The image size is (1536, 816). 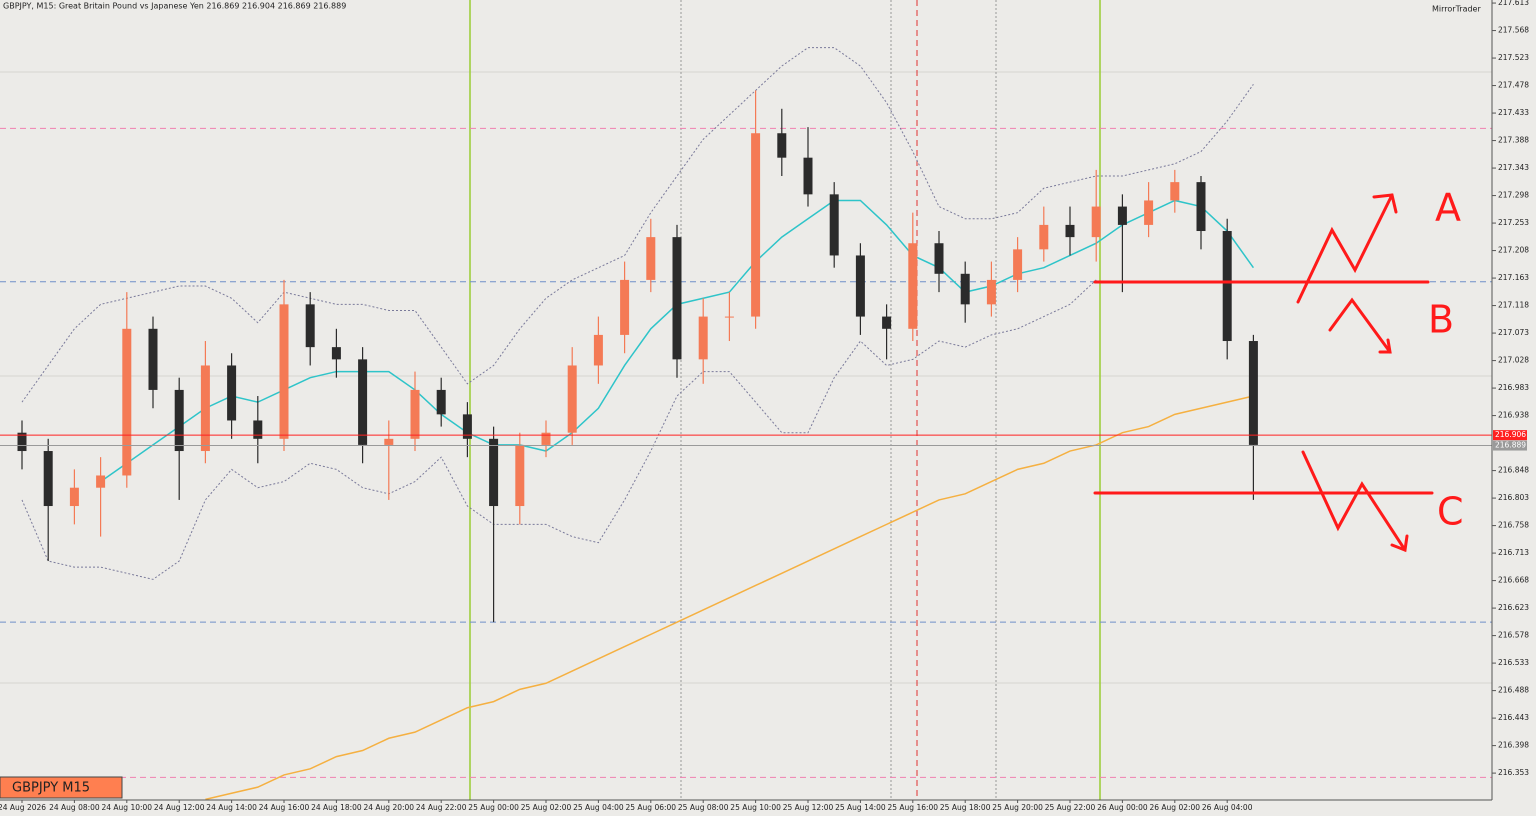 What do you see at coordinates (1513, 580) in the screenshot?
I see `y-tick-label: 216.668` at bounding box center [1513, 580].